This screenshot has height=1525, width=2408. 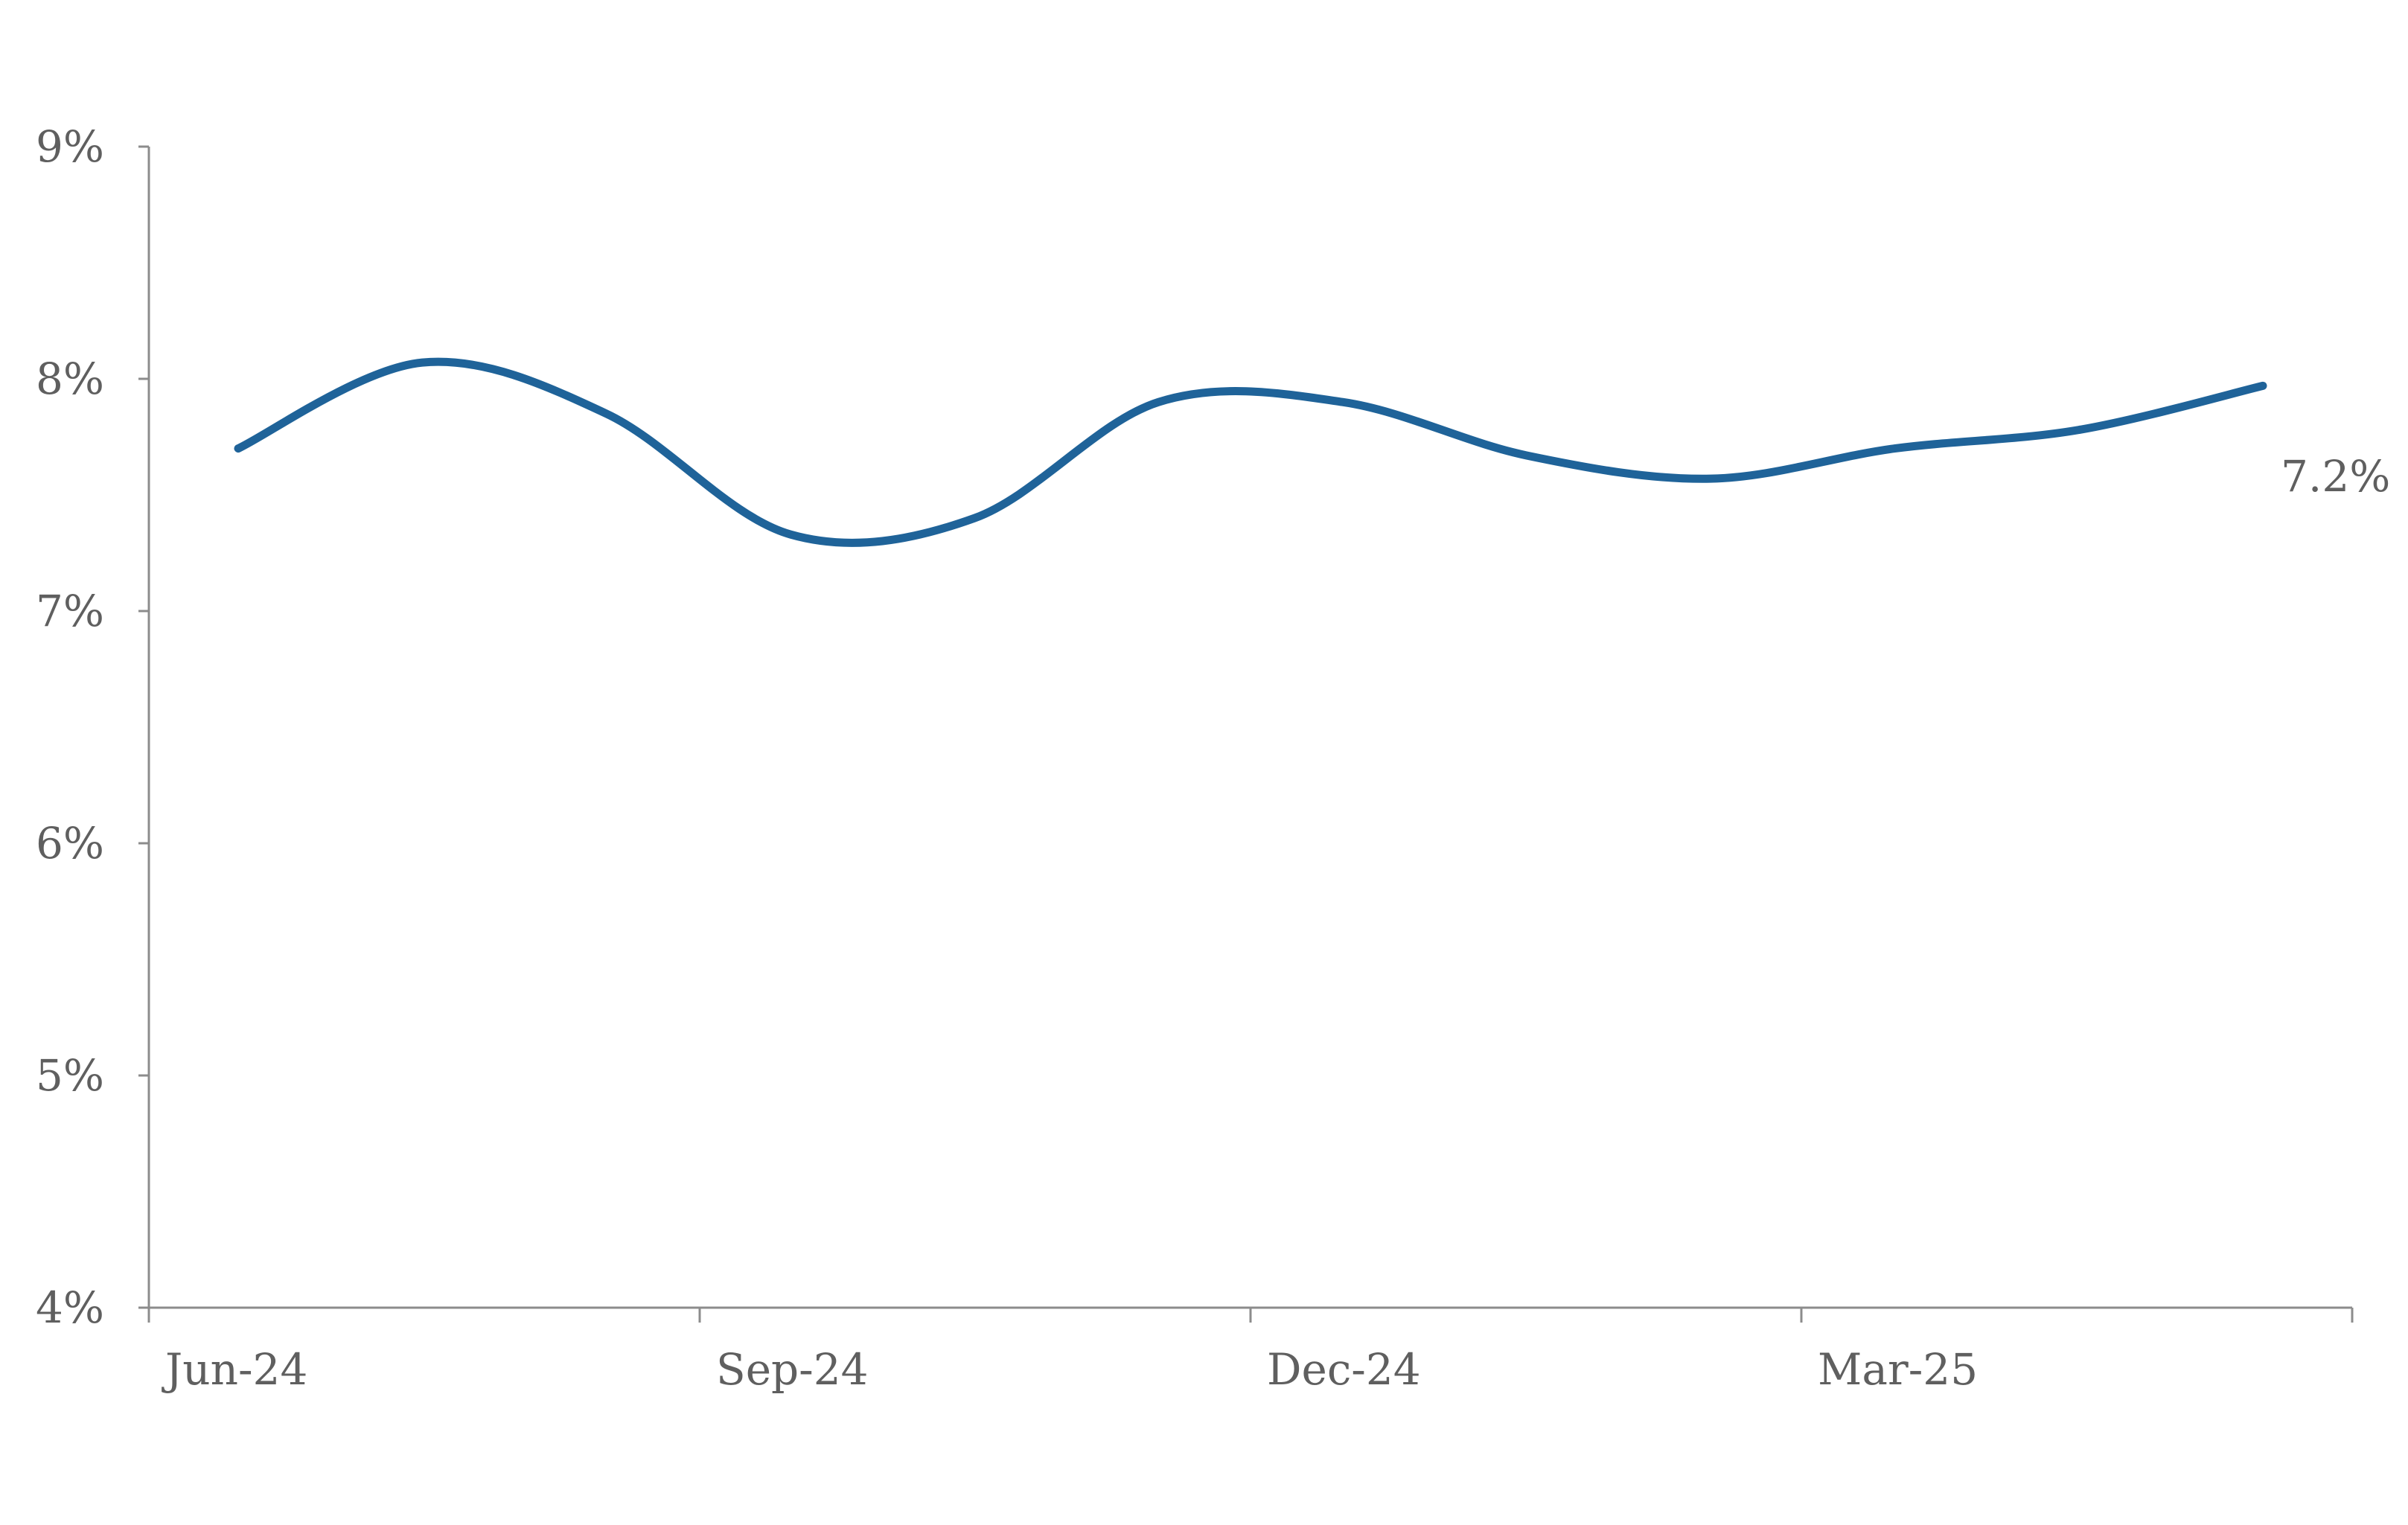 I want to click on y-tick-label: 9%, so click(x=70, y=146).